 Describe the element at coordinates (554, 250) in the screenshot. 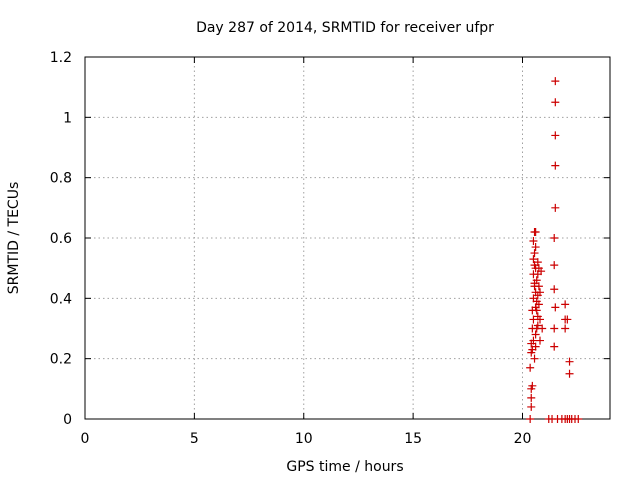

I see `data-points` at that location.